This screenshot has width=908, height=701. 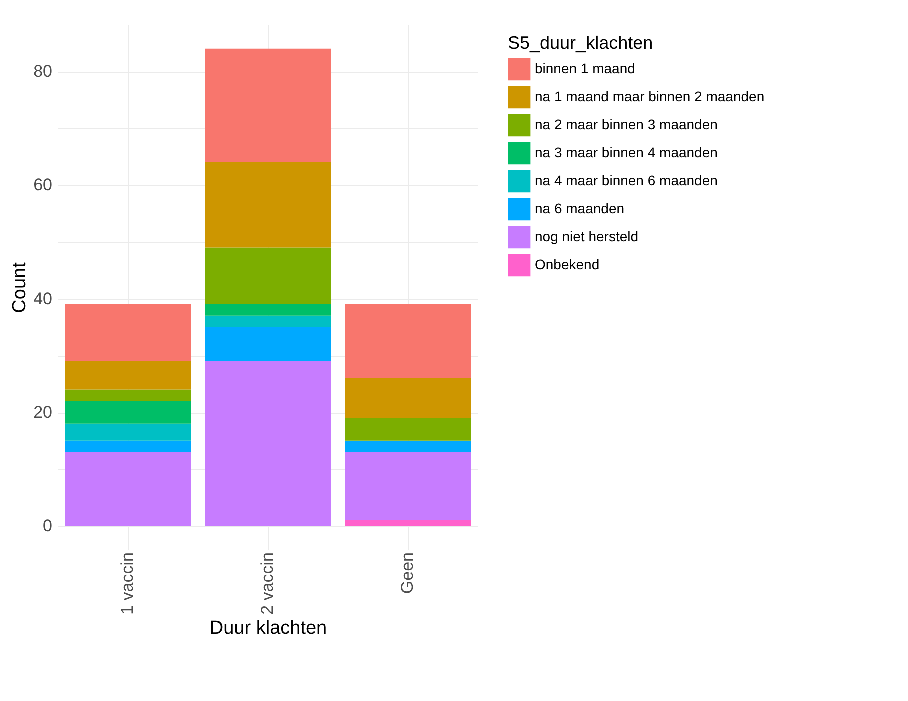 I want to click on y-axis-title: Count, so click(x=20, y=288).